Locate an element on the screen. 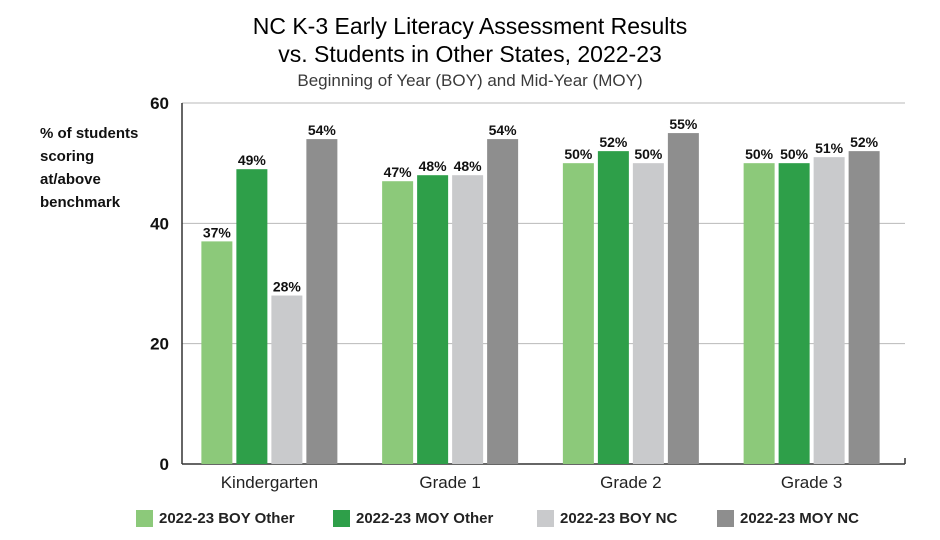 The image size is (940, 540). legend-label: 2022-23 MOY NC is located at coordinates (799, 518).